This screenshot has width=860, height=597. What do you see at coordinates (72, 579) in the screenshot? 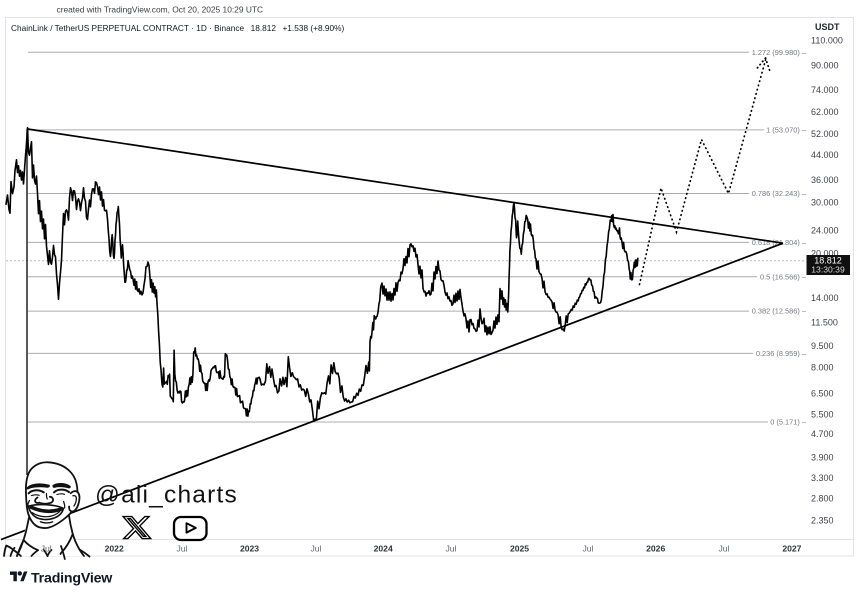
I see `svg-text: TradingView` at bounding box center [72, 579].